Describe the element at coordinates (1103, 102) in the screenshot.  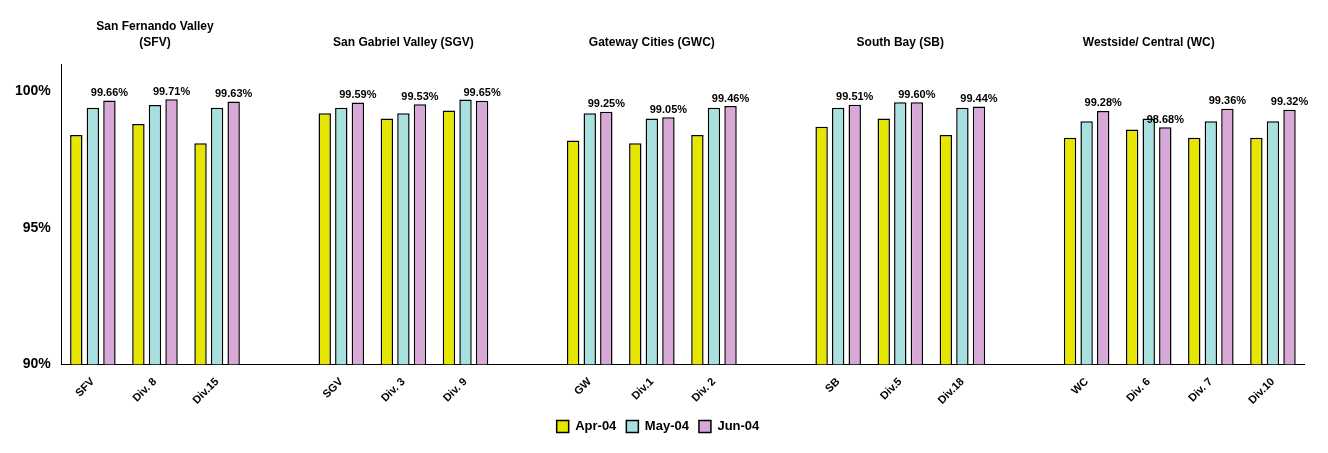
I see `data-label: 99.28%` at that location.